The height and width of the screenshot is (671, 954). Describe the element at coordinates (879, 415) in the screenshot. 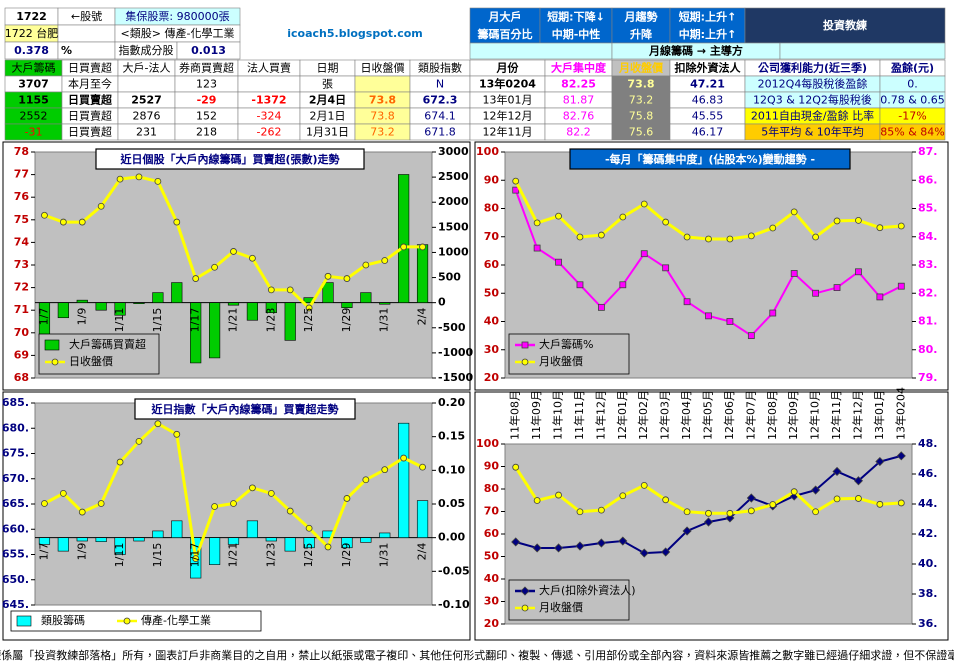

I see `x-tick-label: 13年01月` at that location.